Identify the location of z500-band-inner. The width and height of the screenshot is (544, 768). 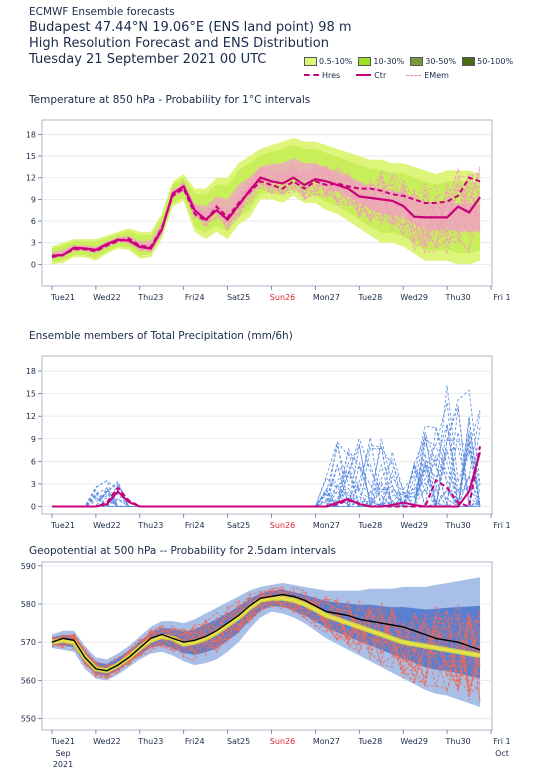
(266, 634).